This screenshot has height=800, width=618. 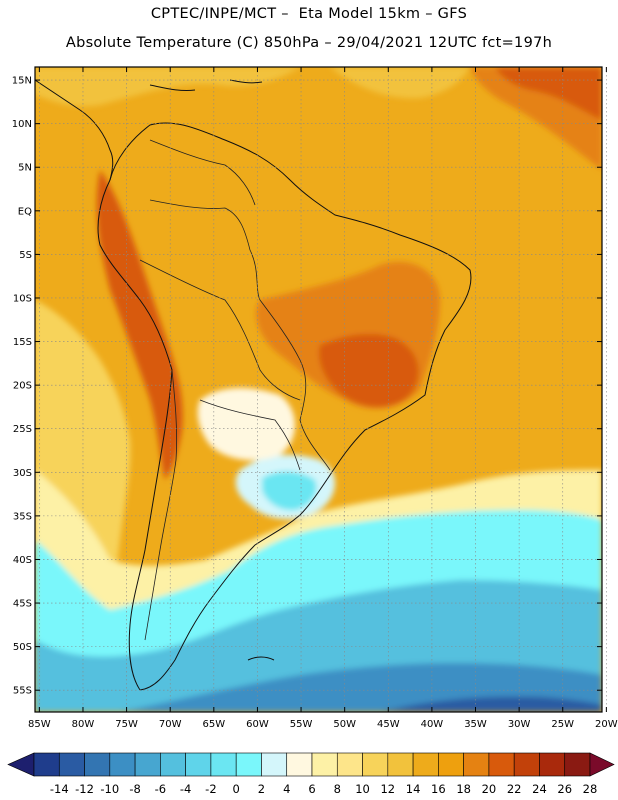 What do you see at coordinates (369, 370) in the screenshot?
I see `field-brazil-very-hot` at bounding box center [369, 370].